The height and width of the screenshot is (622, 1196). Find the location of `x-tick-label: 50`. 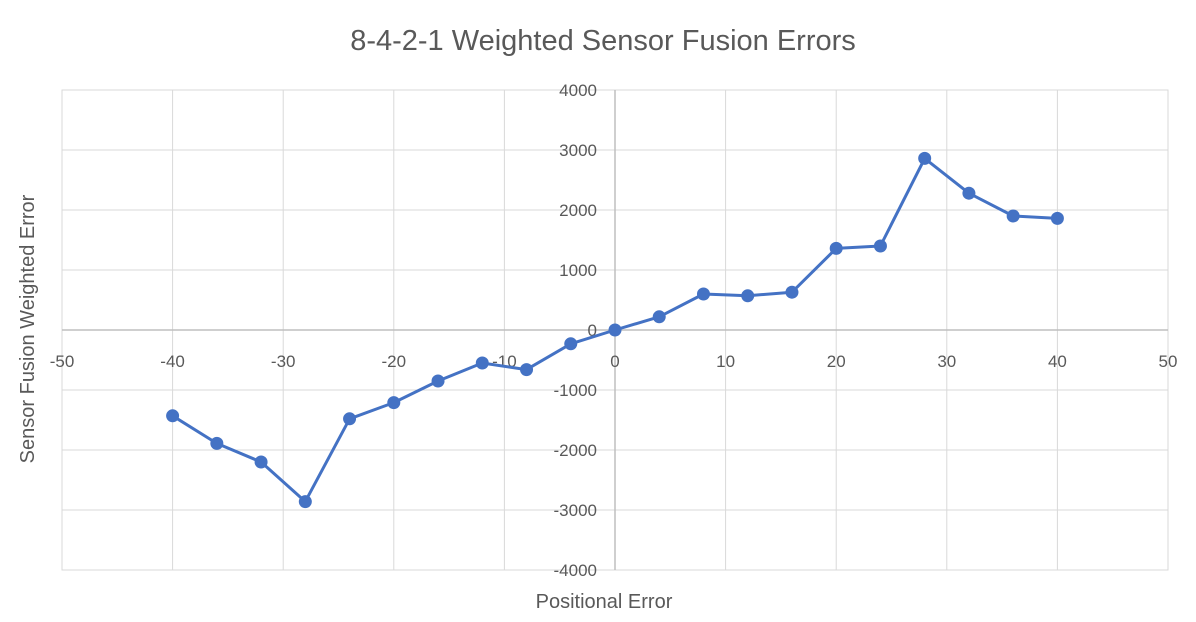

x-tick-label: 50 is located at coordinates (1168, 361).